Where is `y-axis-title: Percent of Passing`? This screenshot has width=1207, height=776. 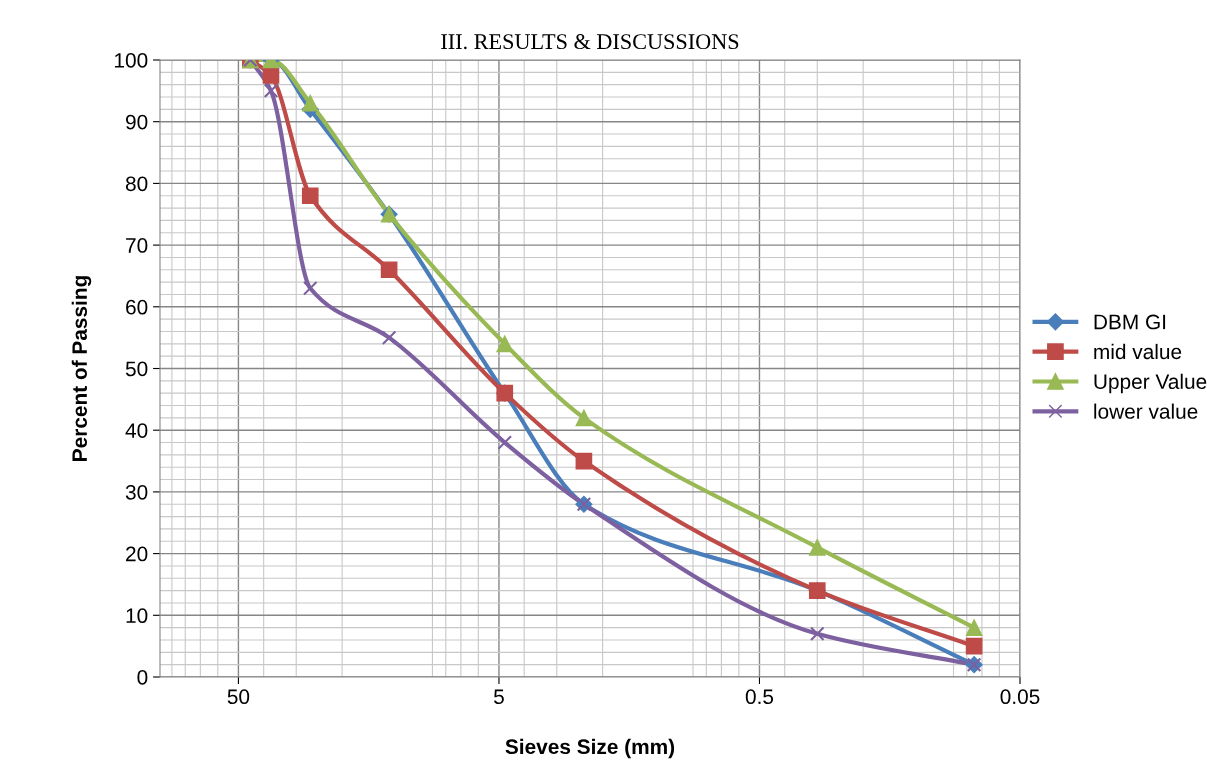 y-axis-title: Percent of Passing is located at coordinates (81, 368).